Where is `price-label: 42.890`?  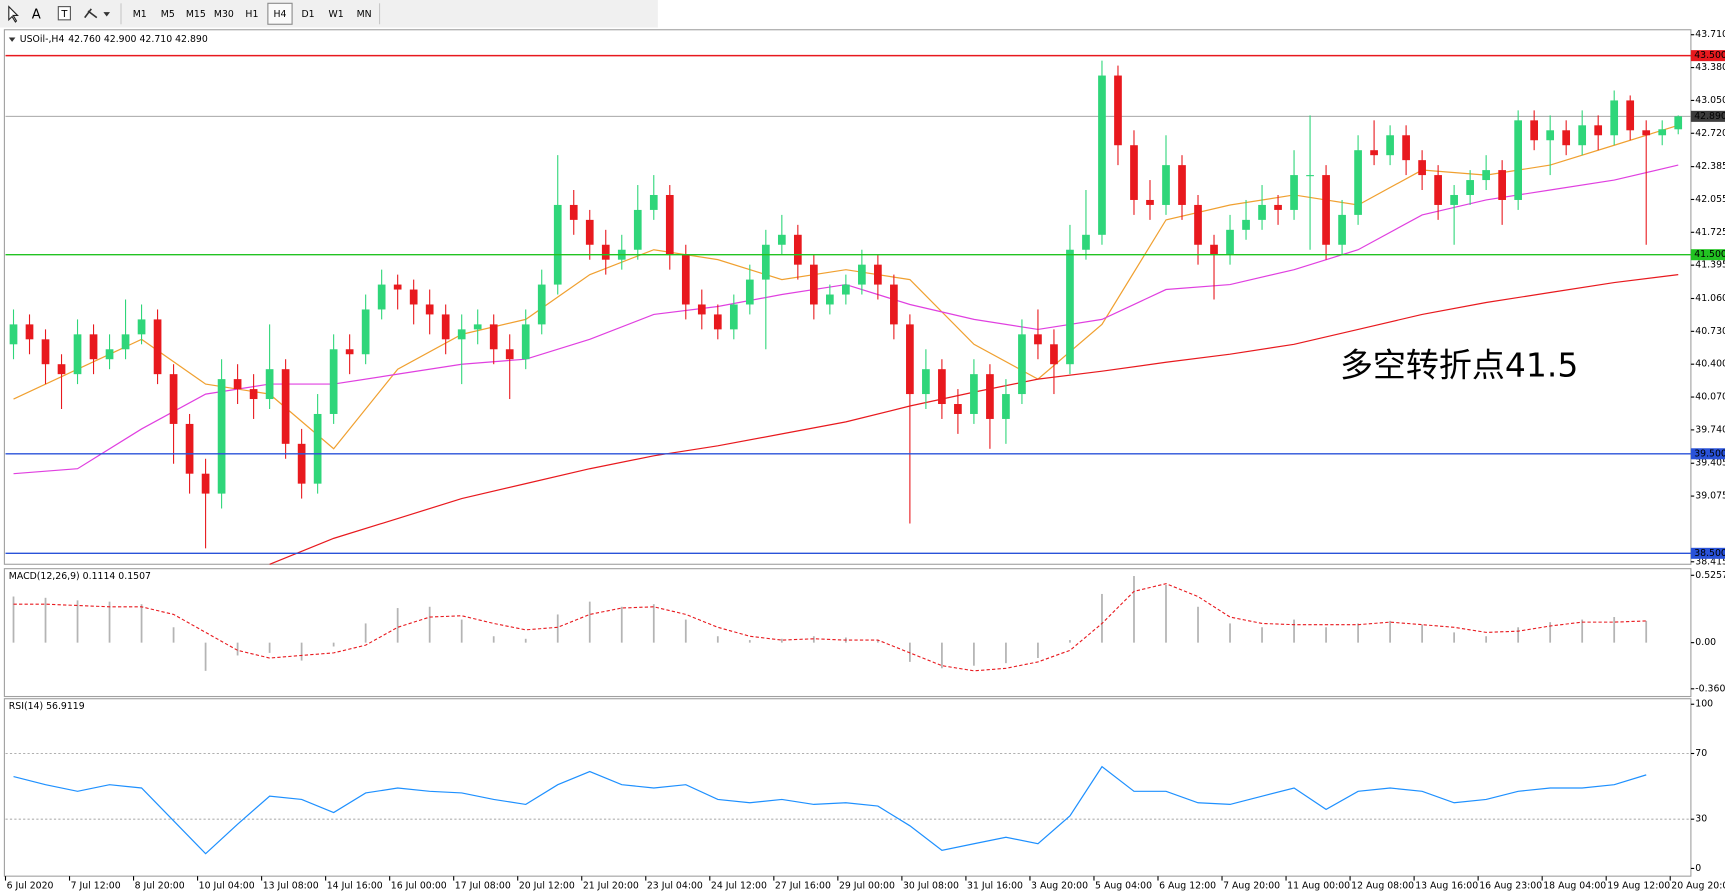 price-label: 42.890 is located at coordinates (1709, 116).